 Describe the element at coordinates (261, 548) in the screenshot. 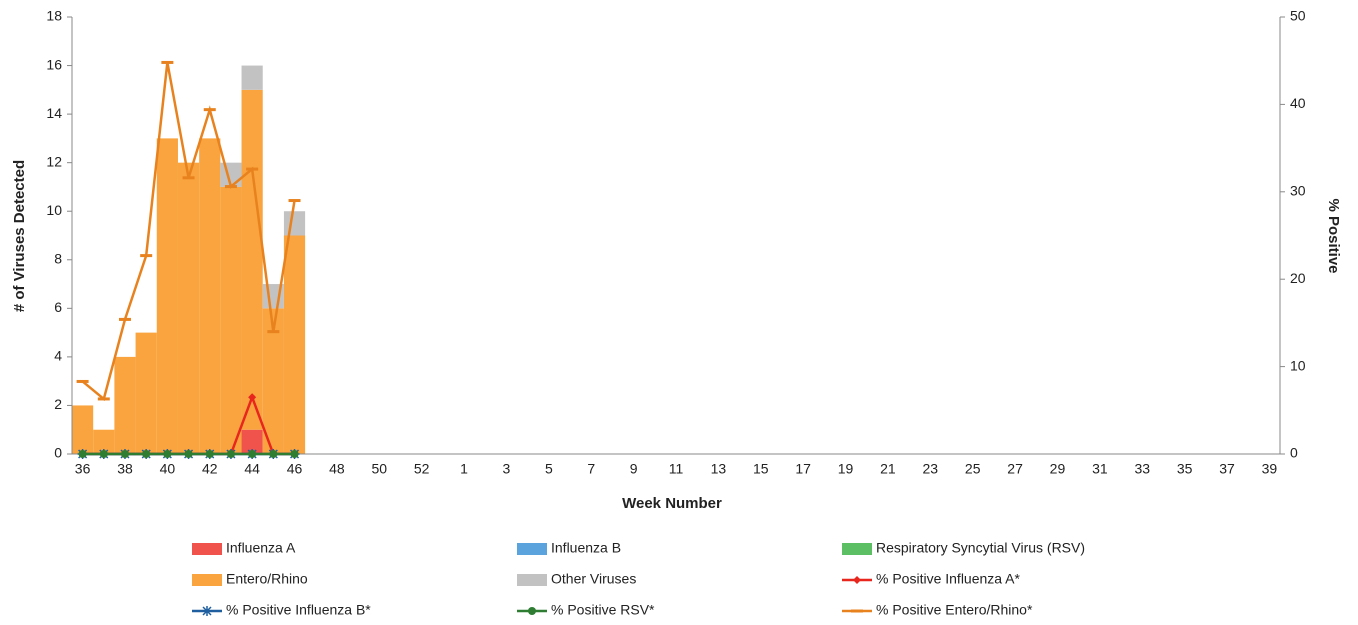

I see `legend-label: Influenza A` at that location.